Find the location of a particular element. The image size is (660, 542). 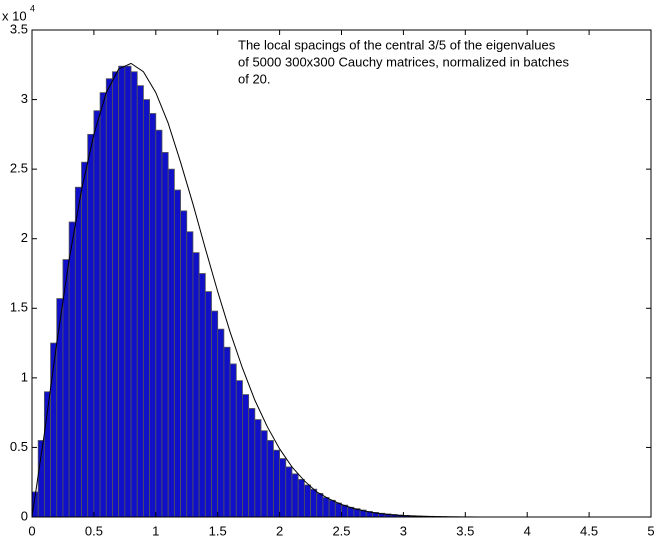

y-tick-label: 1.5 is located at coordinates (19, 307).